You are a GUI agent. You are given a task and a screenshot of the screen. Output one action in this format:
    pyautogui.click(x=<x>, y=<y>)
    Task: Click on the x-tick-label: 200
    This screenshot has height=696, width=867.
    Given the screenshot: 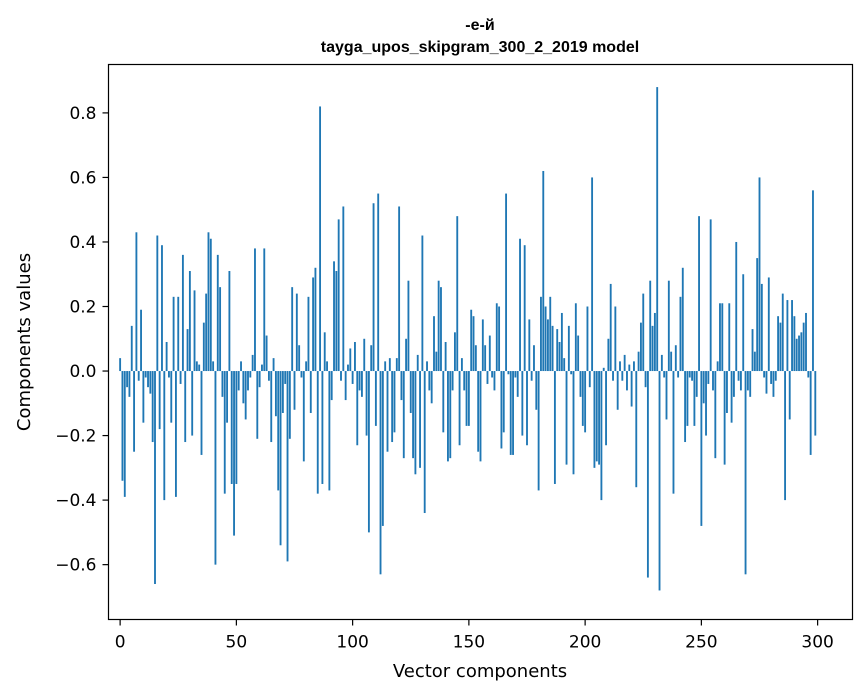 What is the action you would take?
    pyautogui.click(x=585, y=643)
    